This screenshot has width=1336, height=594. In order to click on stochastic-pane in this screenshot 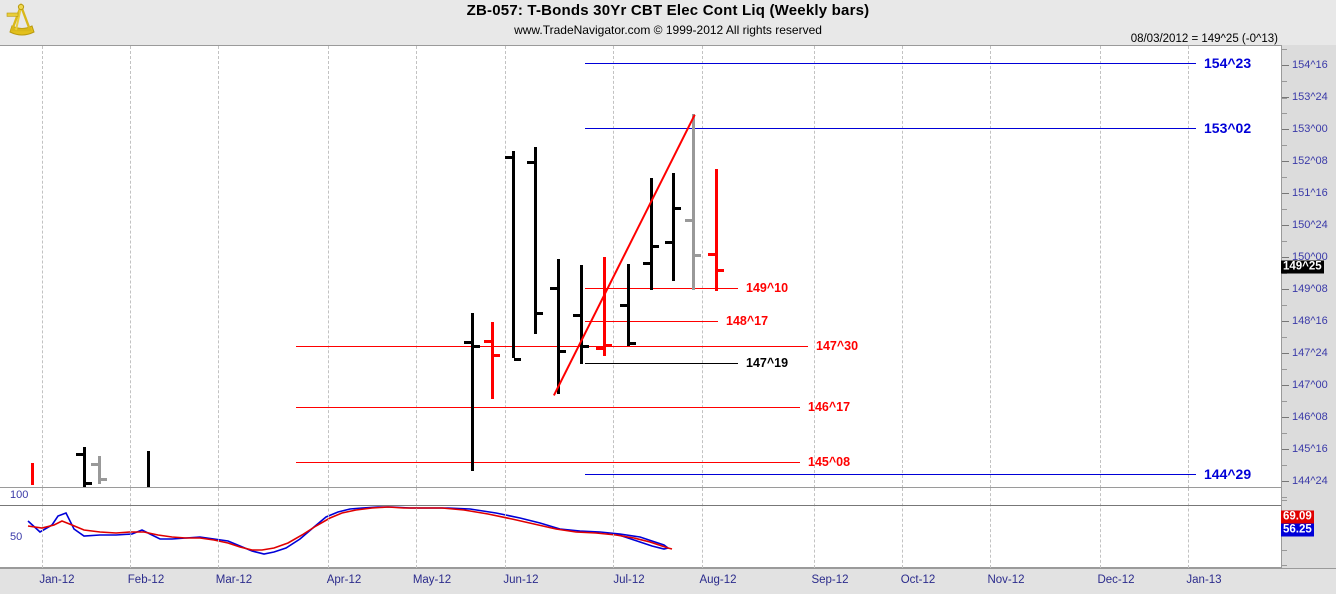, I will do `click(640, 527)`.